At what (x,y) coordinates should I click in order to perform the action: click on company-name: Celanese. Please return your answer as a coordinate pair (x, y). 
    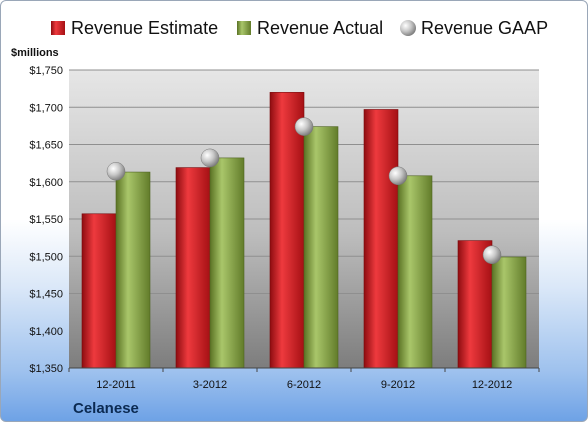
    Looking at the image, I should click on (106, 408).